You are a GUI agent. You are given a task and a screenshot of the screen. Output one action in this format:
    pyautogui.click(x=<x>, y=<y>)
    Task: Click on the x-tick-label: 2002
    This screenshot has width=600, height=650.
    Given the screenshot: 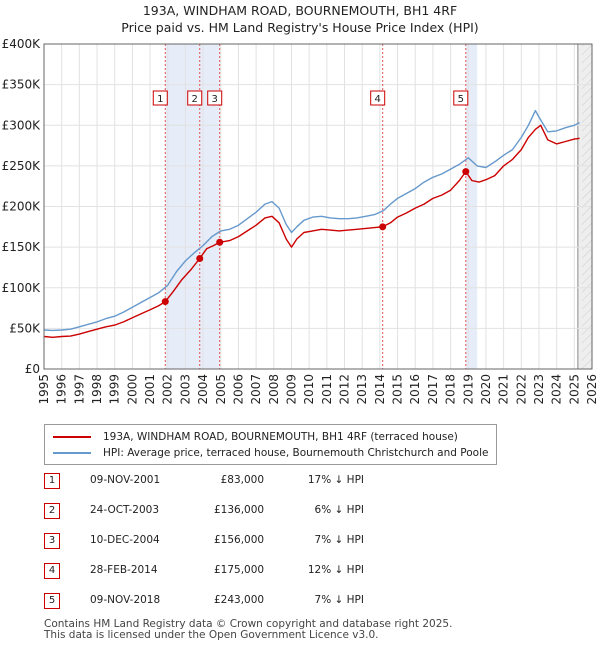 What is the action you would take?
    pyautogui.click(x=168, y=389)
    